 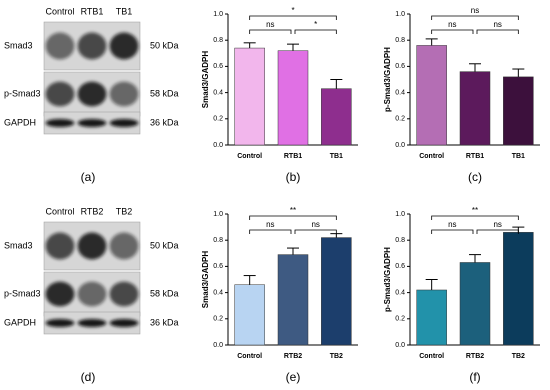 I want to click on panel-caption: (d), so click(x=88, y=377).